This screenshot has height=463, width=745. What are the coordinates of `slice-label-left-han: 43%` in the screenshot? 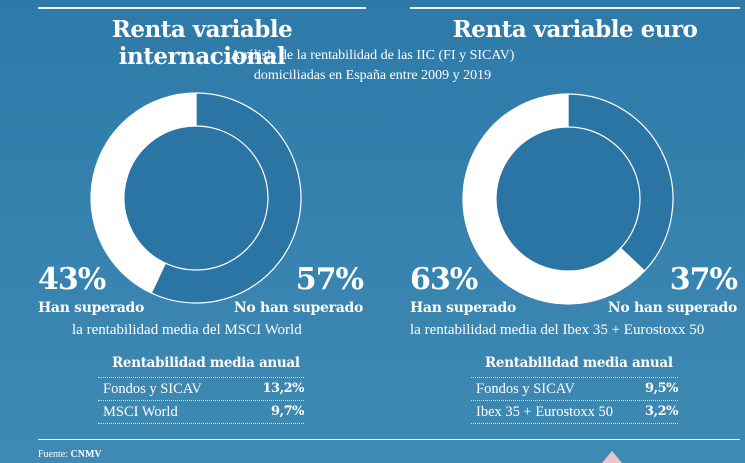 It's located at (72, 279).